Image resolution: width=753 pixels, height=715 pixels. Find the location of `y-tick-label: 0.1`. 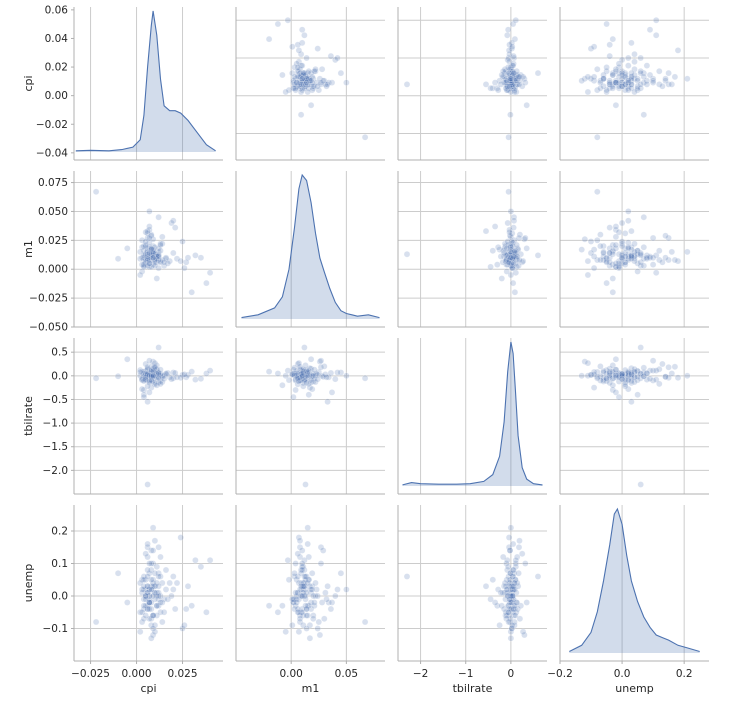

y-tick-label: 0.1 is located at coordinates (59, 564).